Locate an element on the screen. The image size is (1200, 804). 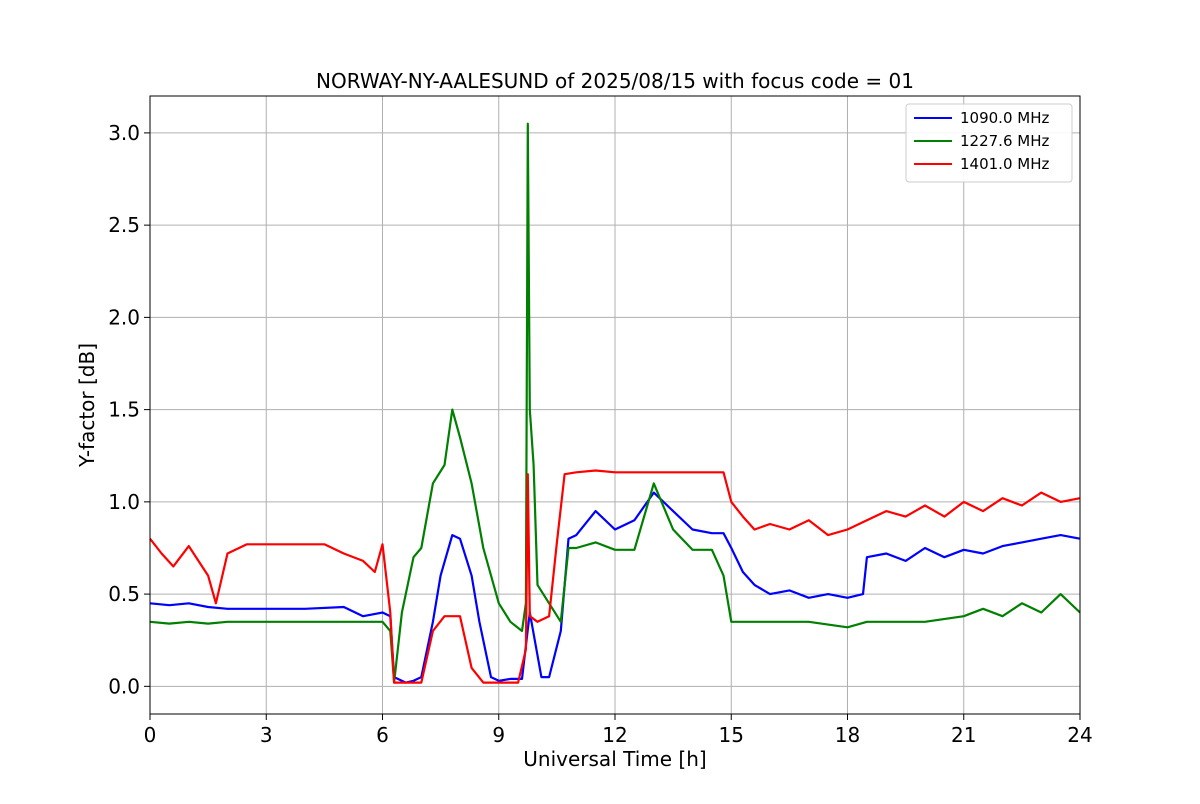
x-tick-label: 24 is located at coordinates (1079, 735).